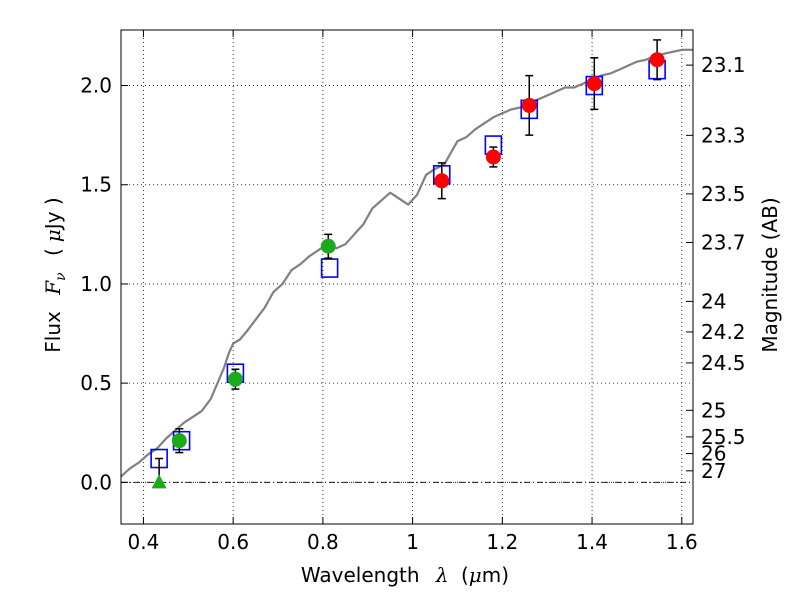 The image size is (800, 600). Describe the element at coordinates (592, 542) in the screenshot. I see `x-tick-label: 1.4` at that location.